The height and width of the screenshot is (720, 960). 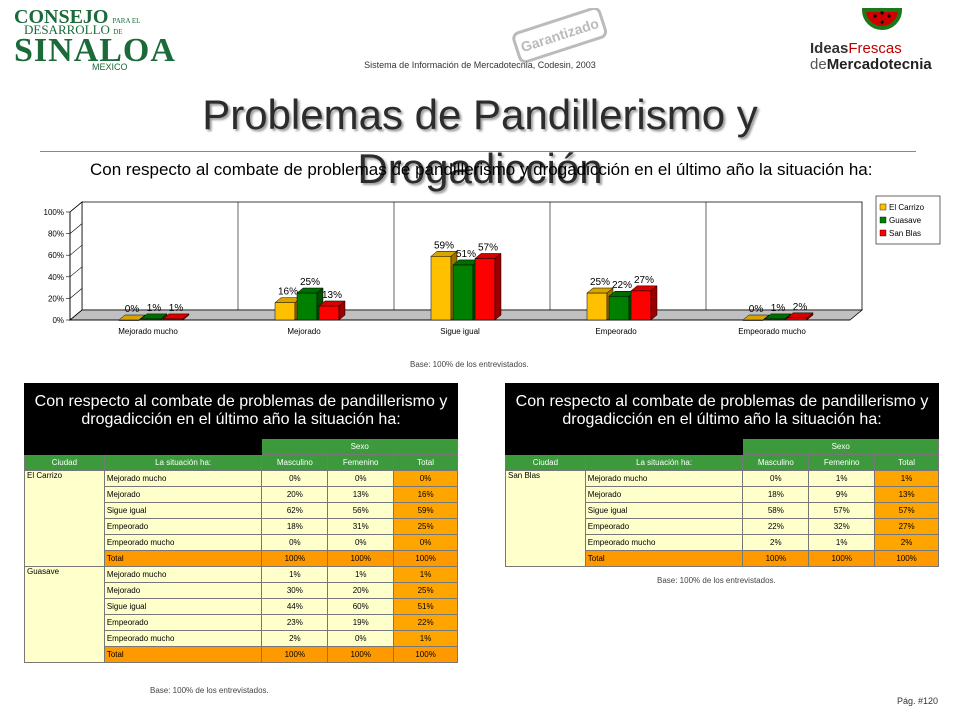 What do you see at coordinates (58, 320) in the screenshot?
I see `y-tick-label: 0%` at bounding box center [58, 320].